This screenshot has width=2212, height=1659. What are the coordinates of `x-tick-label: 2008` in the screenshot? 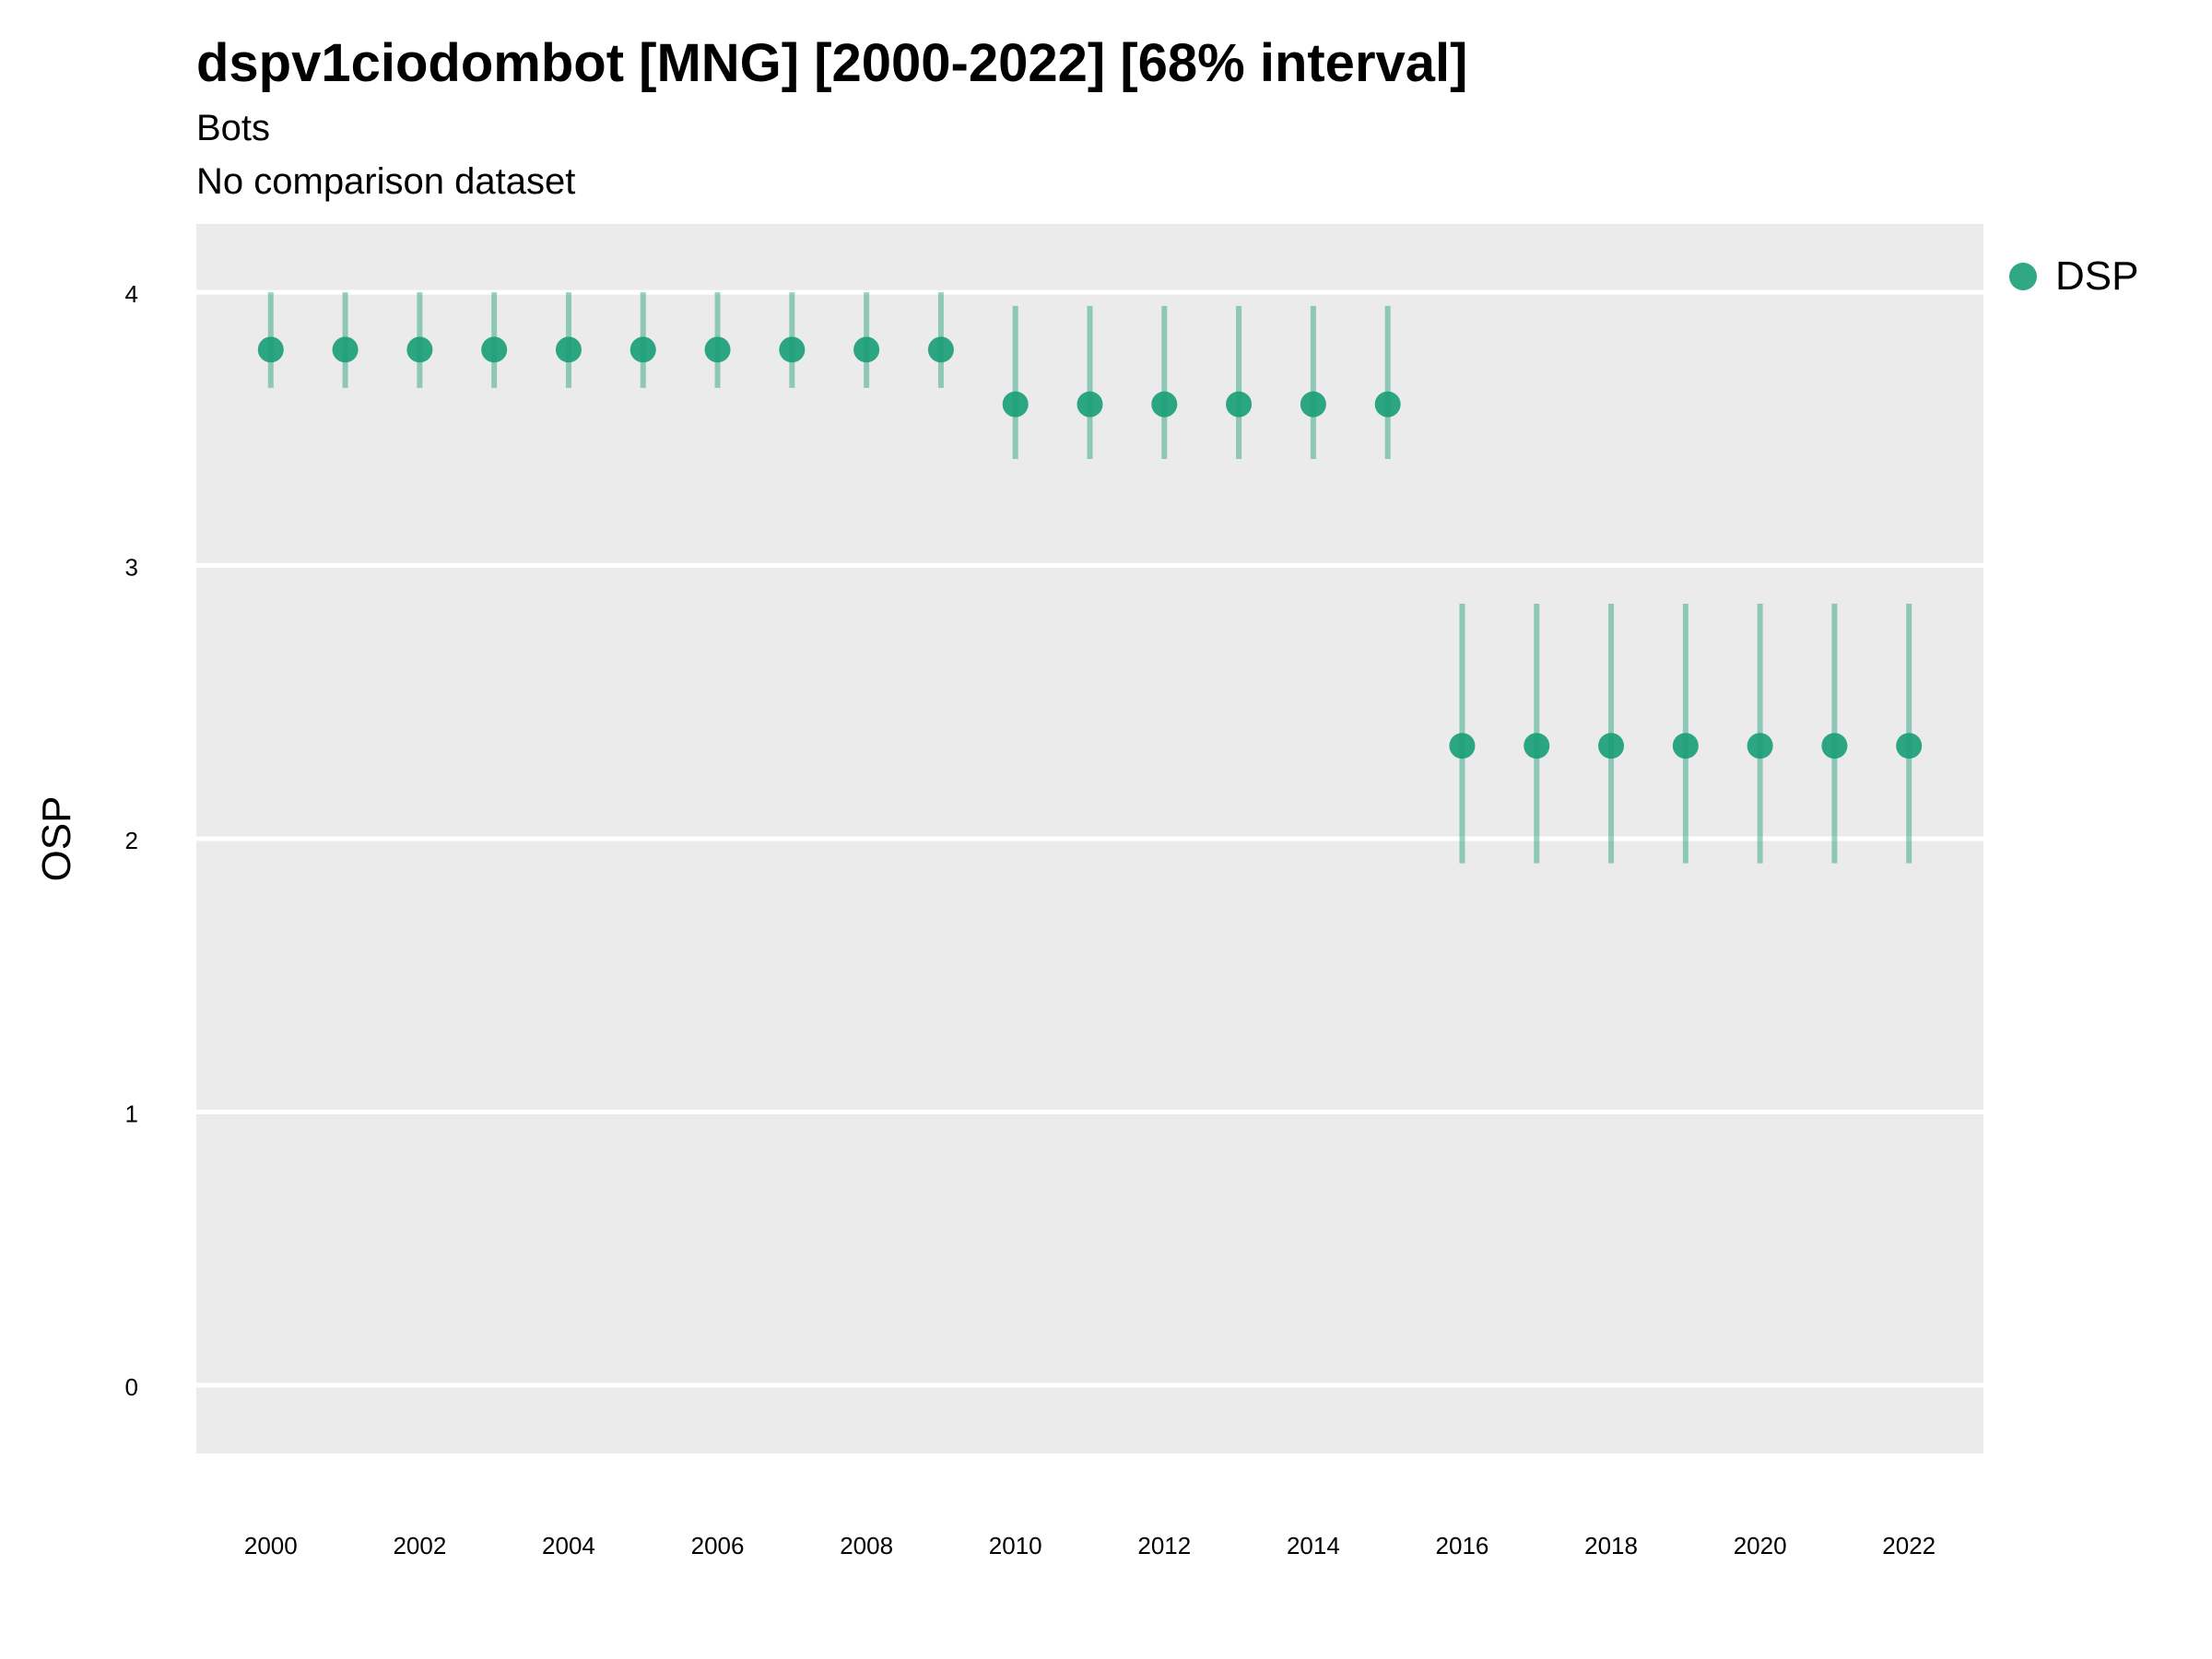 It's located at (866, 1545).